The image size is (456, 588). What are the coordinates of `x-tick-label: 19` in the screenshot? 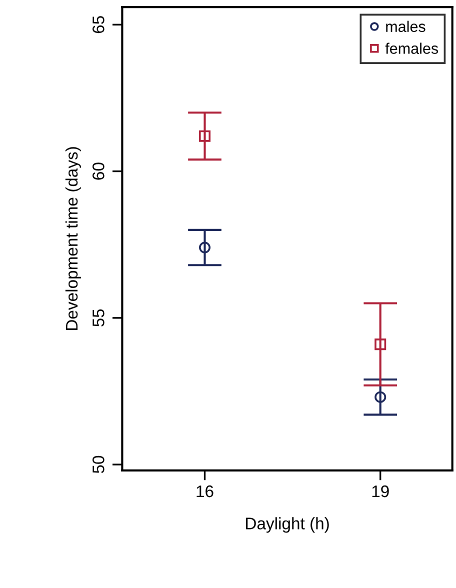 It's located at (380, 491).